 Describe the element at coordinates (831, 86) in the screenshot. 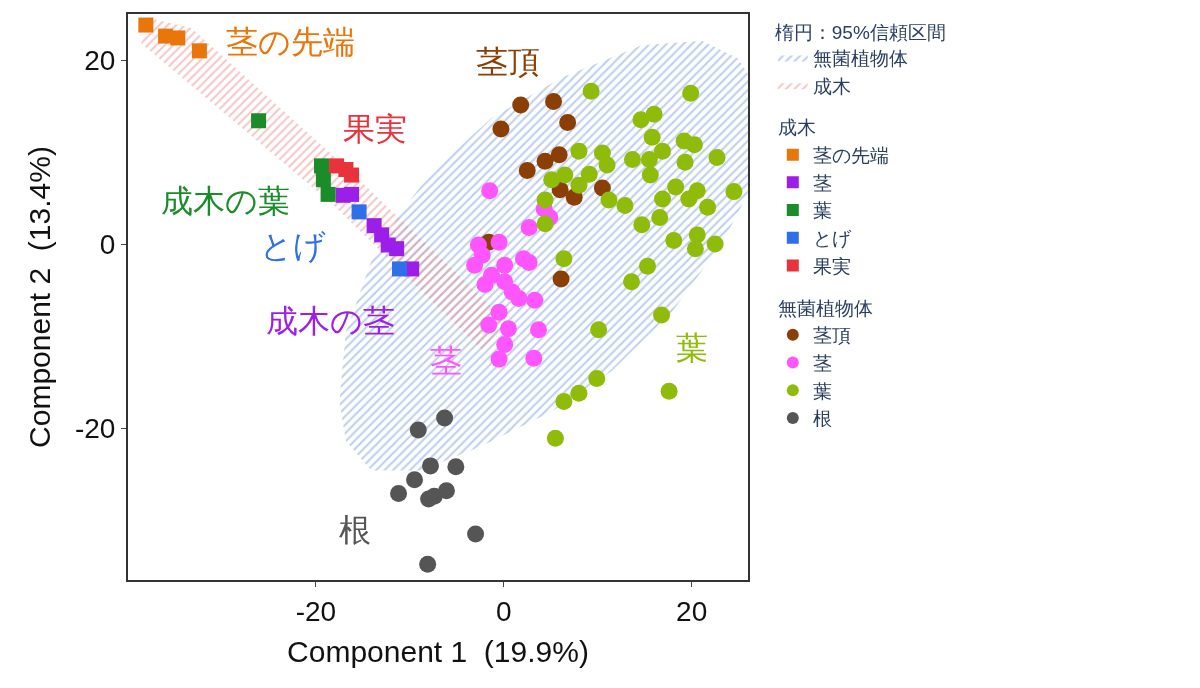

I see `legend-label: 成木` at that location.